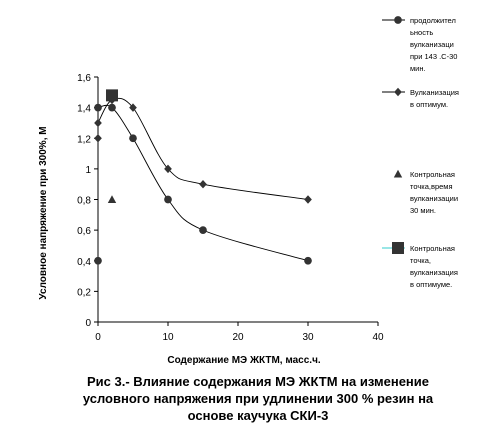 This screenshot has width=491, height=437. Describe the element at coordinates (88, 323) in the screenshot. I see `y-tick-label: 0` at that location.